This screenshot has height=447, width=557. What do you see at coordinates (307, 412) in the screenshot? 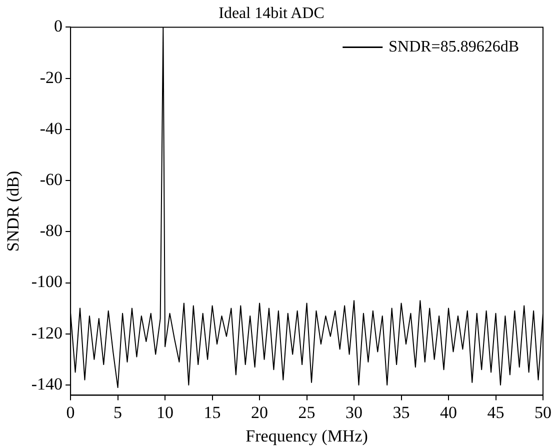
I see `x-tick-label: 25` at bounding box center [307, 412].